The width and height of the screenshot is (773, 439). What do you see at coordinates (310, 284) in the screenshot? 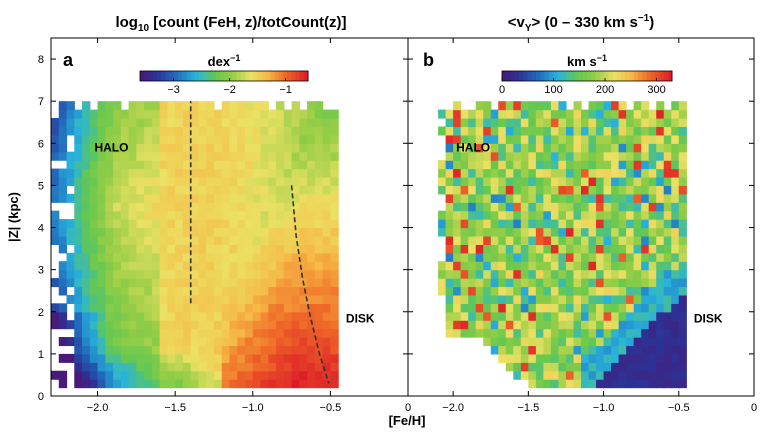
I see `dashed-line` at bounding box center [310, 284].